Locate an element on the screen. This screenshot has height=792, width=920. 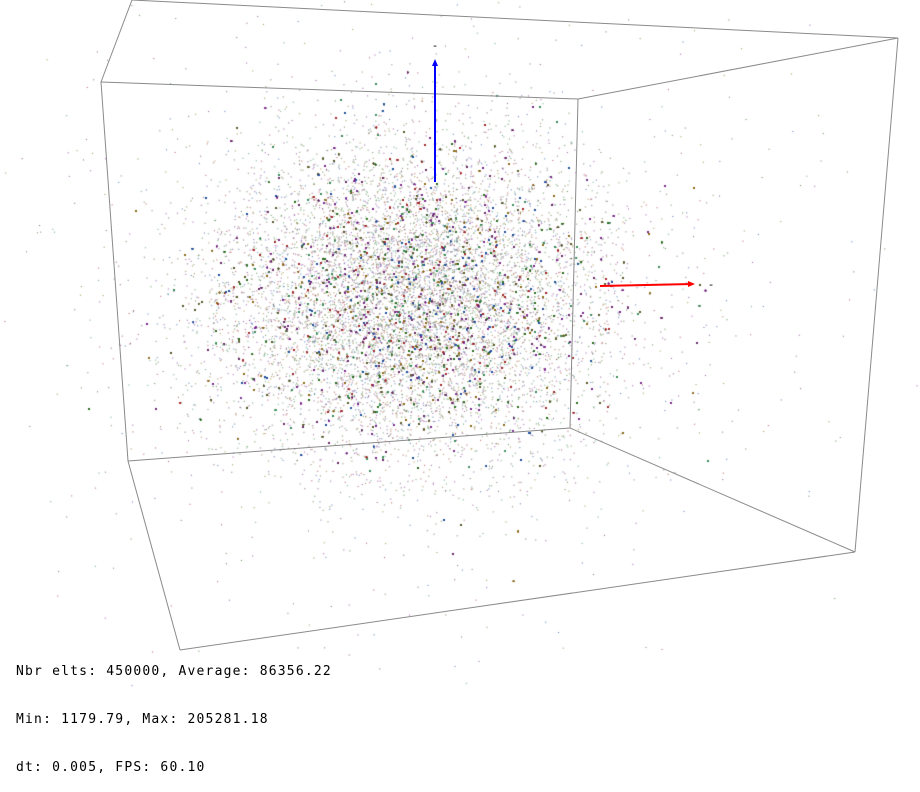
stats-min-max: Min: 1179.79, Max: 205281.18 is located at coordinates (142, 719).